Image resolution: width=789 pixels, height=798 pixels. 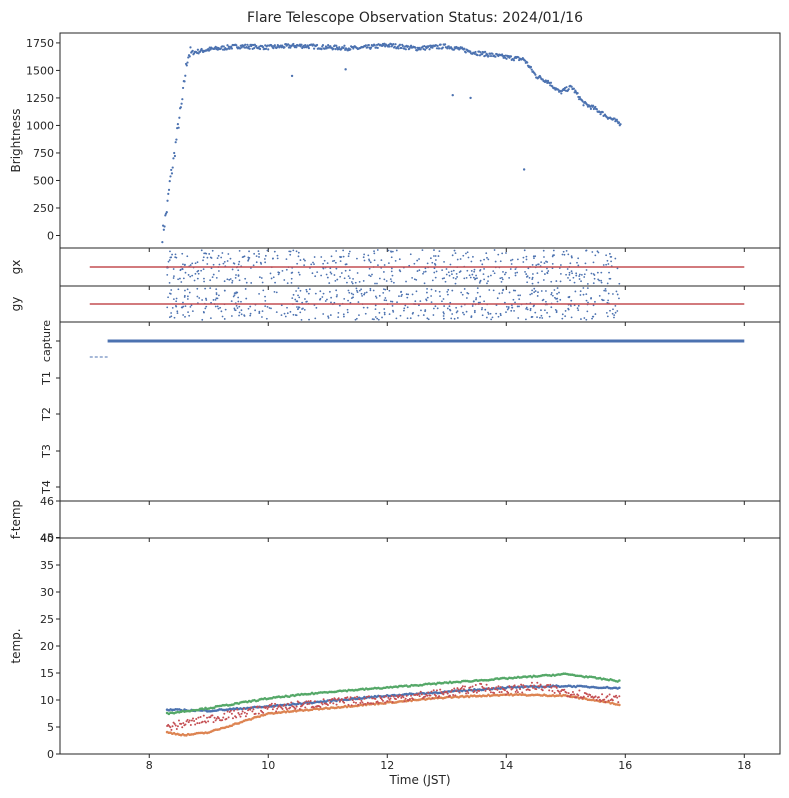 I want to click on temperature-series-green, so click(x=393, y=694).